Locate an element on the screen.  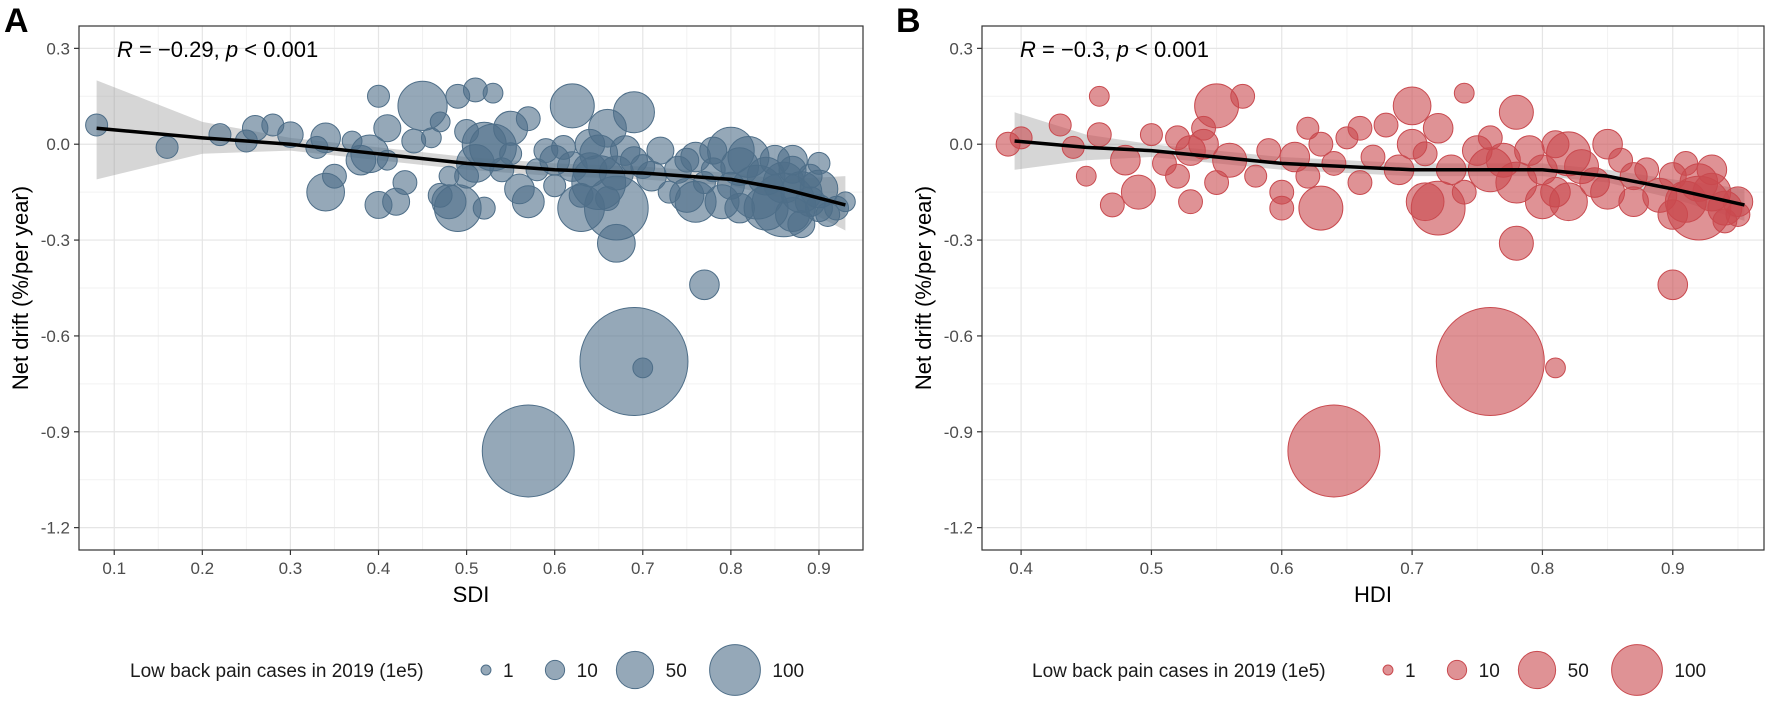
annotation-r: R is located at coordinates (125, 49).